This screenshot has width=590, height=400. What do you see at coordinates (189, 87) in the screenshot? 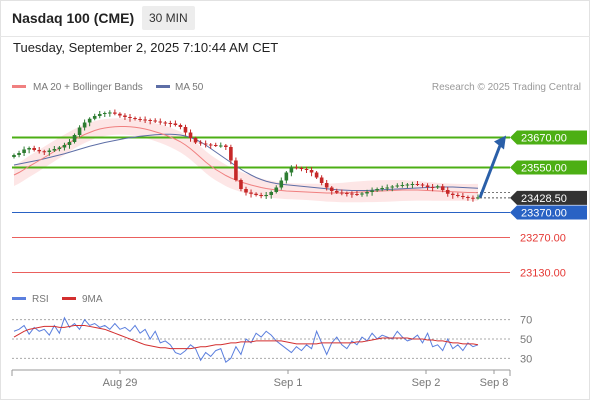
I see `legend-label-ma50: MA 50` at bounding box center [189, 87].